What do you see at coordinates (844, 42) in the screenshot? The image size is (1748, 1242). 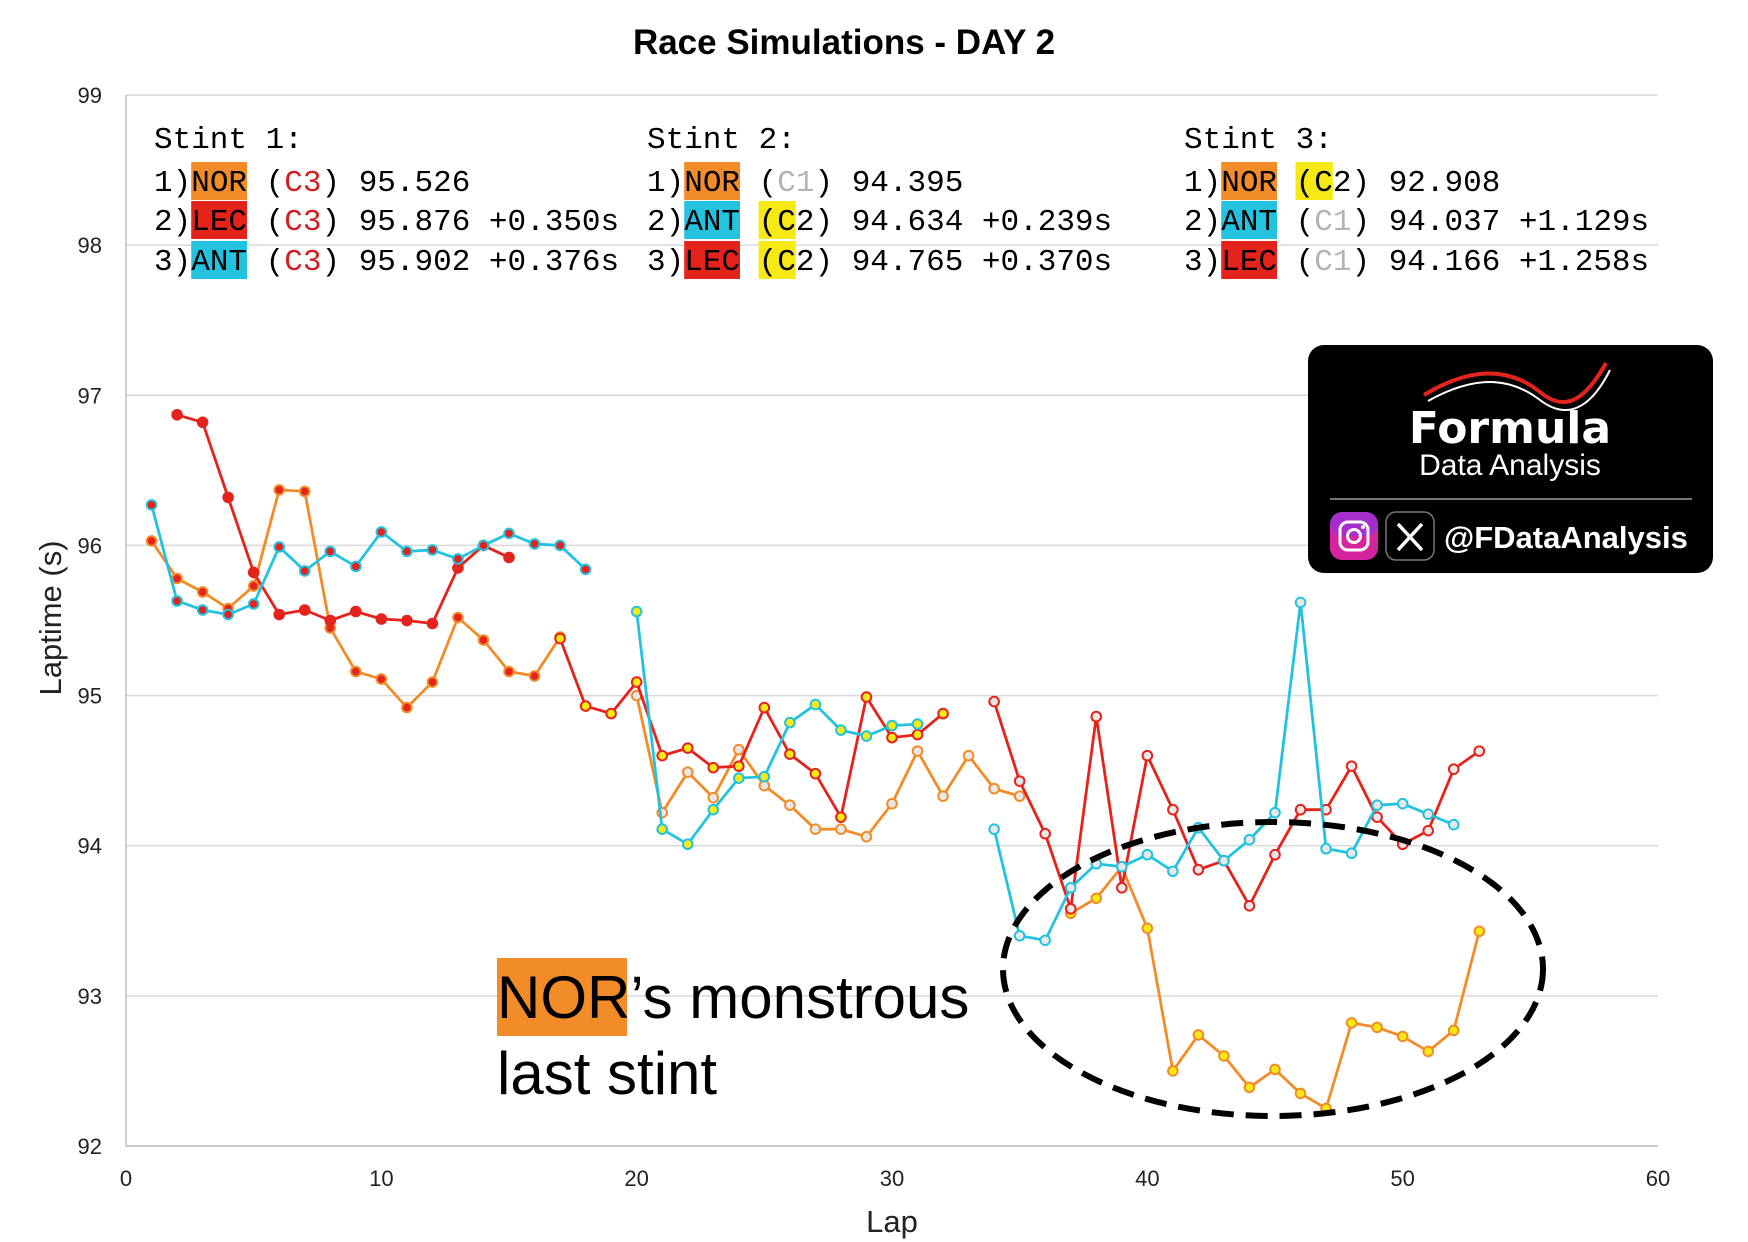 I see `chart-title: Race Simulations - DAY 2` at bounding box center [844, 42].